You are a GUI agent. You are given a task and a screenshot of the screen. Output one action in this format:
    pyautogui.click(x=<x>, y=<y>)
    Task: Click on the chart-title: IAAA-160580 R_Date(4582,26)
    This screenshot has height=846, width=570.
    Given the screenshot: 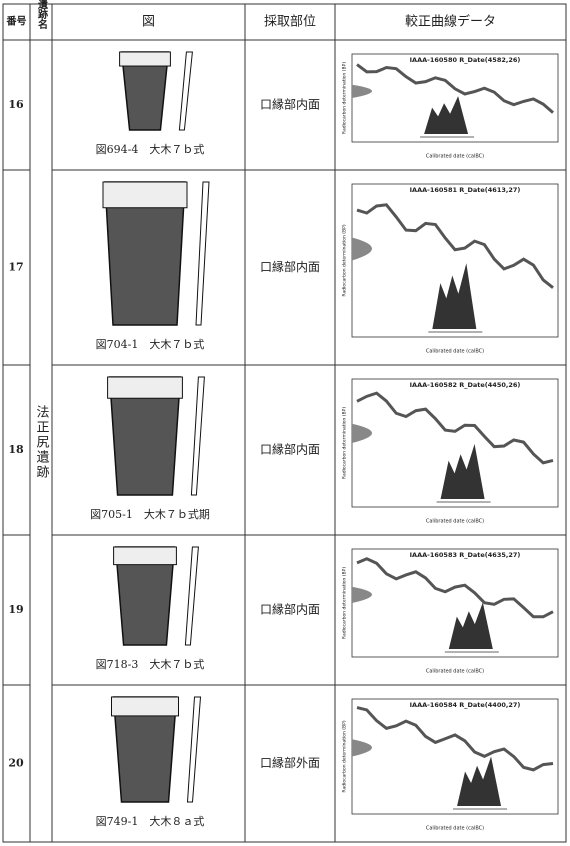 What is the action you would take?
    pyautogui.click(x=465, y=60)
    